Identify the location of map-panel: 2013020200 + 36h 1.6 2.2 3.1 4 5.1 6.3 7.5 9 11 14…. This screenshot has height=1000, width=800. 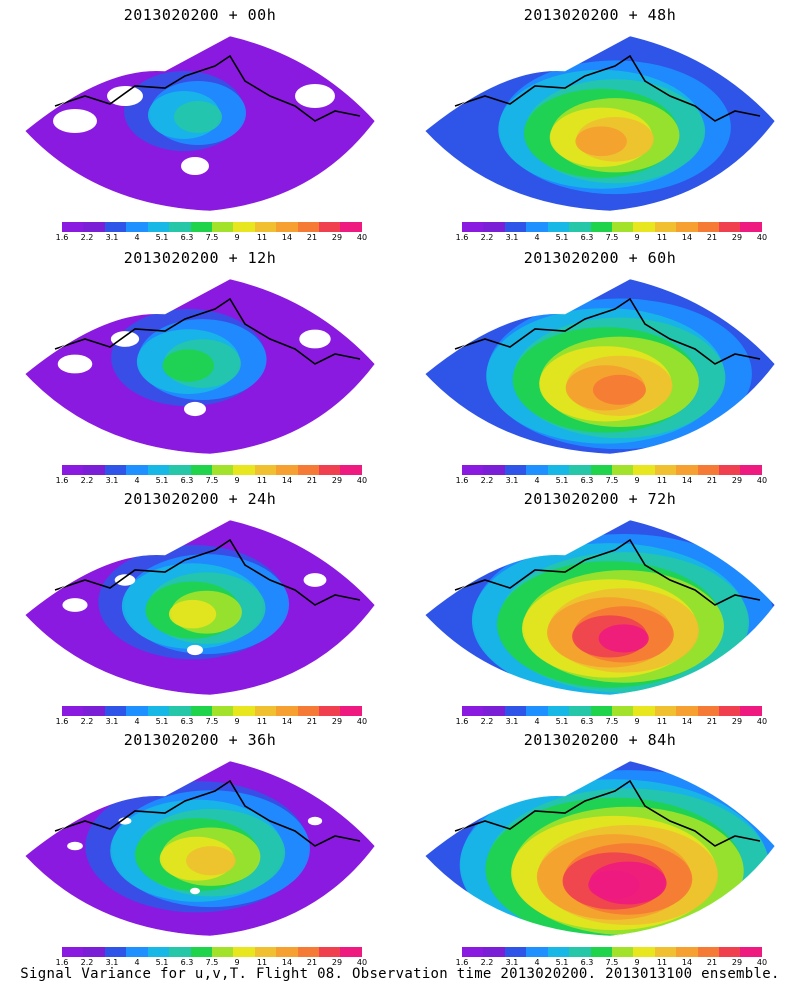
(200, 848).